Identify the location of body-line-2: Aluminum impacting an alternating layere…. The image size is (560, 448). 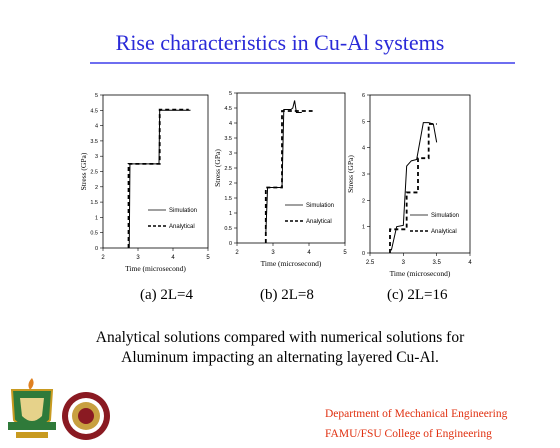
(280, 357).